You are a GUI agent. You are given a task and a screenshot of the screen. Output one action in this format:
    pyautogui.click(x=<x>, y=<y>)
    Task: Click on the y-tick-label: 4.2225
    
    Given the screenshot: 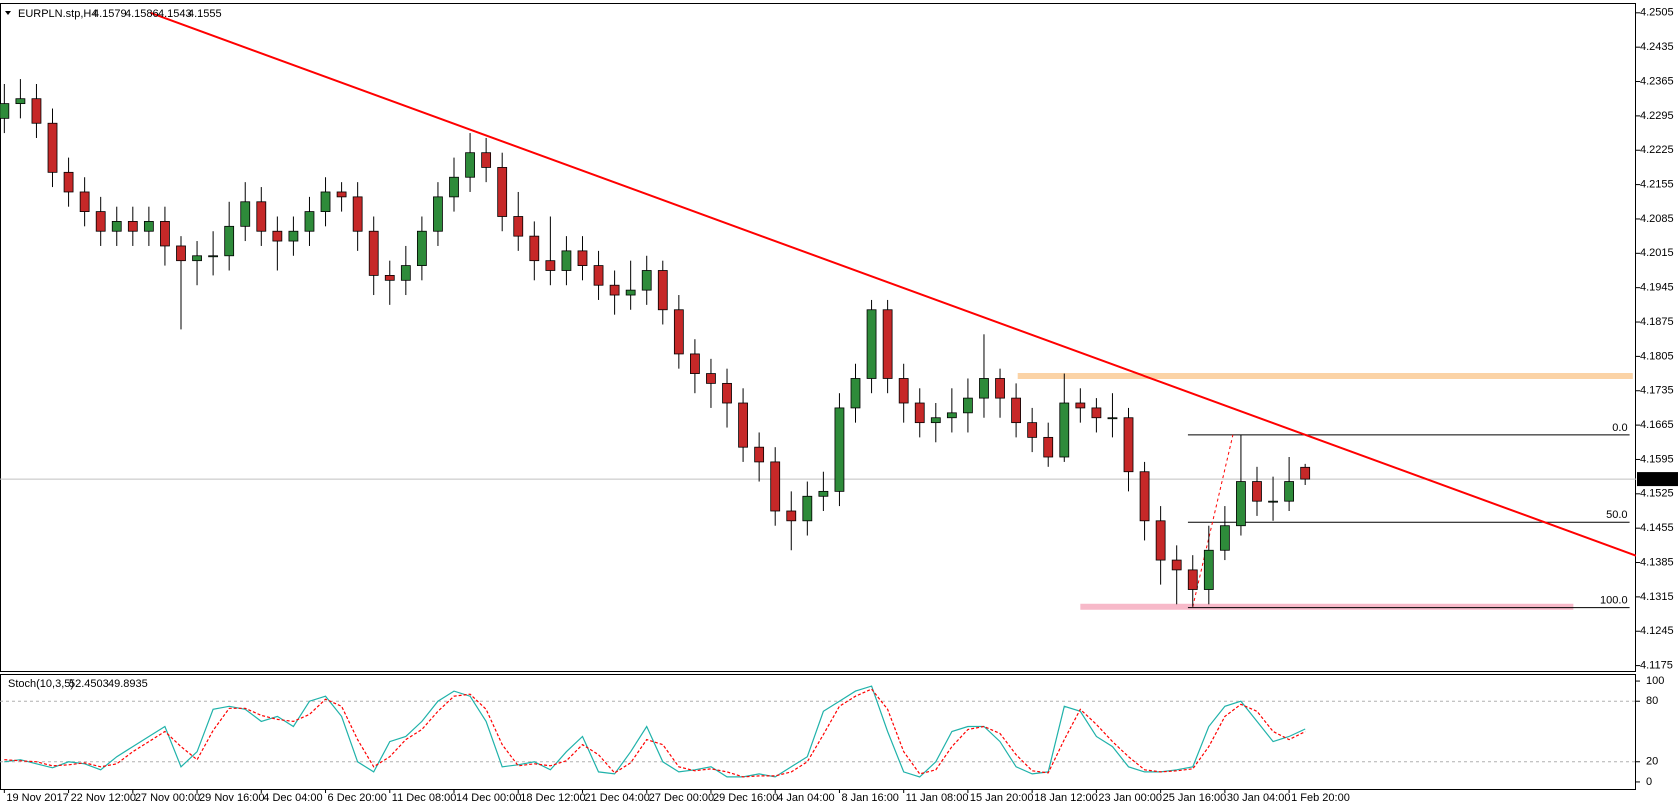 What is the action you would take?
    pyautogui.click(x=1657, y=150)
    